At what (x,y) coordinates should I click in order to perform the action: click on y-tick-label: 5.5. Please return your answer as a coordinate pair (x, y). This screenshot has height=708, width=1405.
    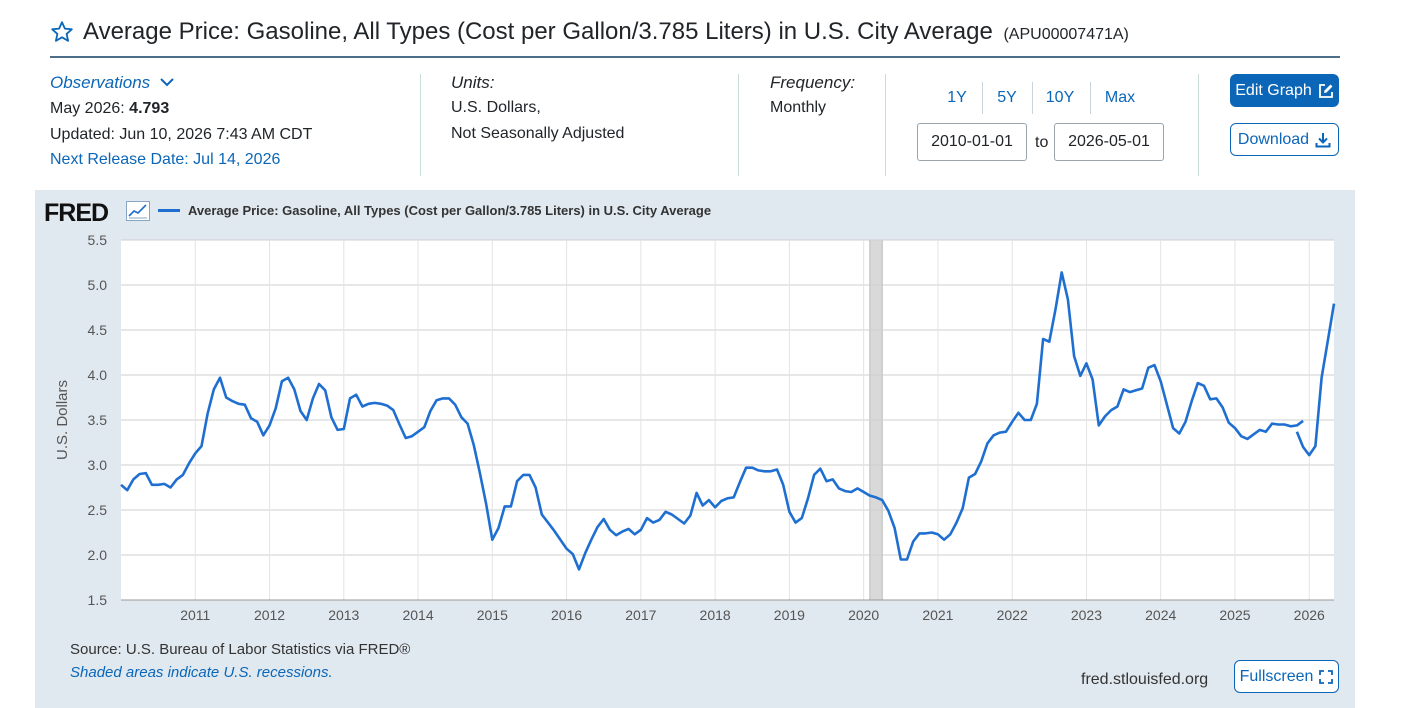
    Looking at the image, I should click on (98, 240).